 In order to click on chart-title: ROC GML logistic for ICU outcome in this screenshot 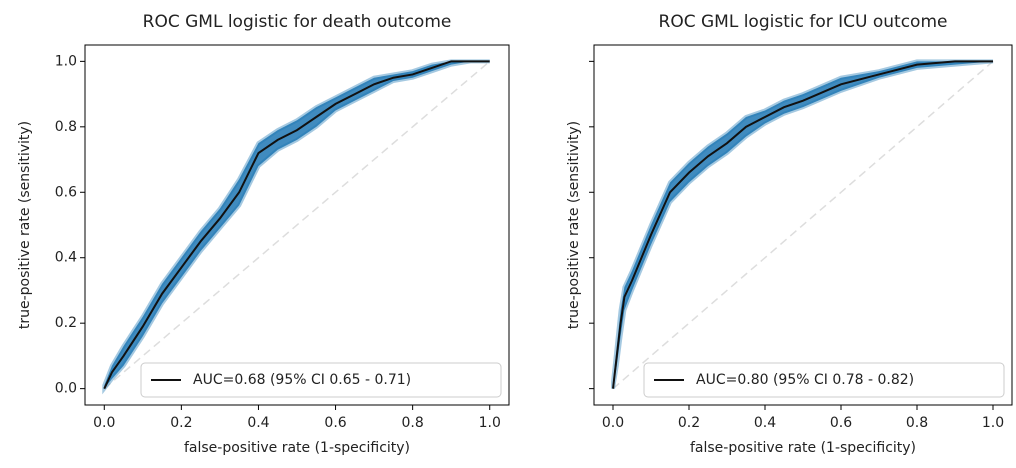, I will do `click(803, 22)`.